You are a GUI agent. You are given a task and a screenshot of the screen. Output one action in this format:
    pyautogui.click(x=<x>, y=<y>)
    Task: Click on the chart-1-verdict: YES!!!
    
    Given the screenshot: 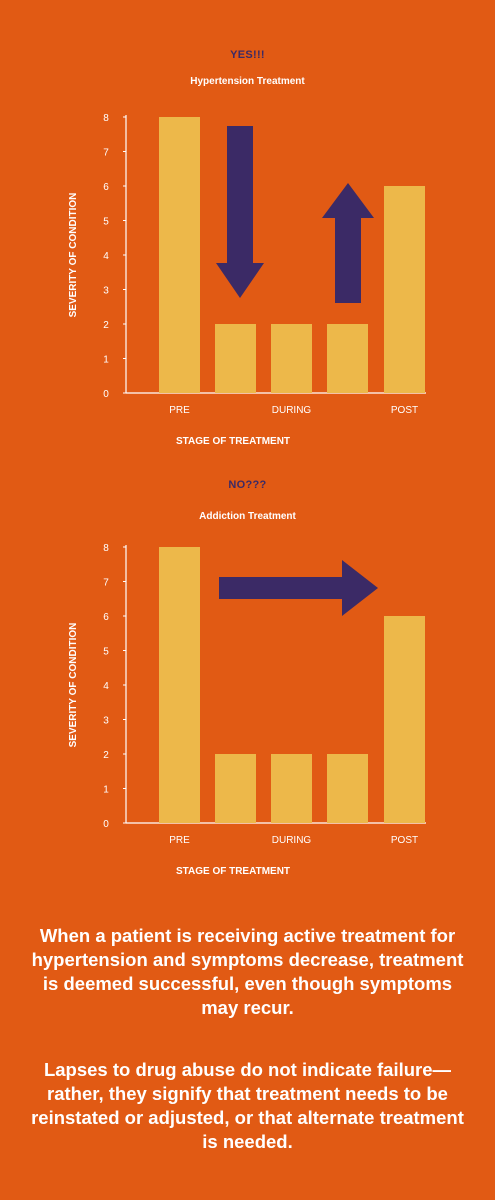 What is the action you would take?
    pyautogui.click(x=247, y=55)
    